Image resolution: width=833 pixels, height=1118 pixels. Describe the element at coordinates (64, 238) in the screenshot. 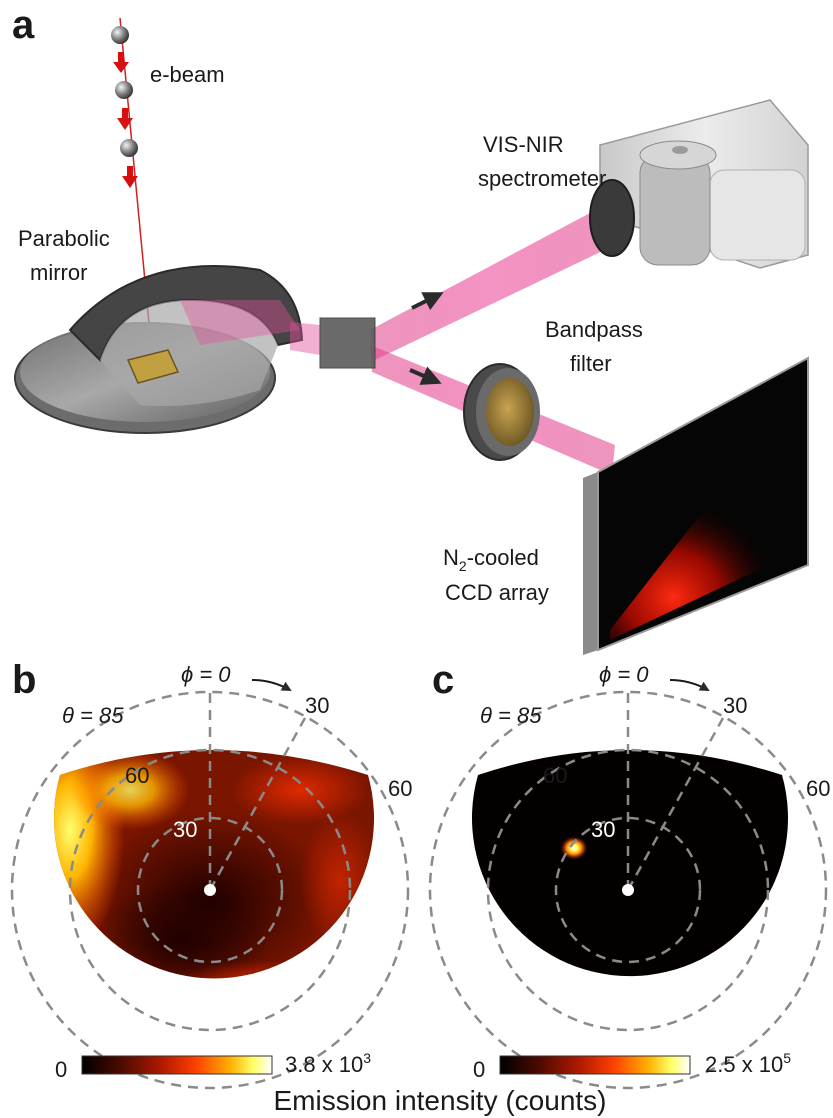

I see `mirror-label-line1: Parabolic` at that location.